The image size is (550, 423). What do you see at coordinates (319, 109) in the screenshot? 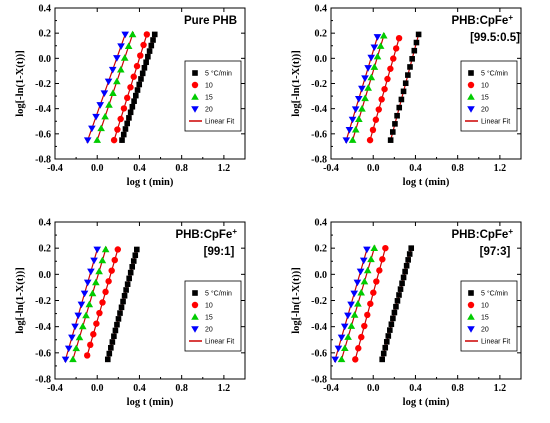
I see `y-tick-label: -0.4` at bounding box center [319, 109].